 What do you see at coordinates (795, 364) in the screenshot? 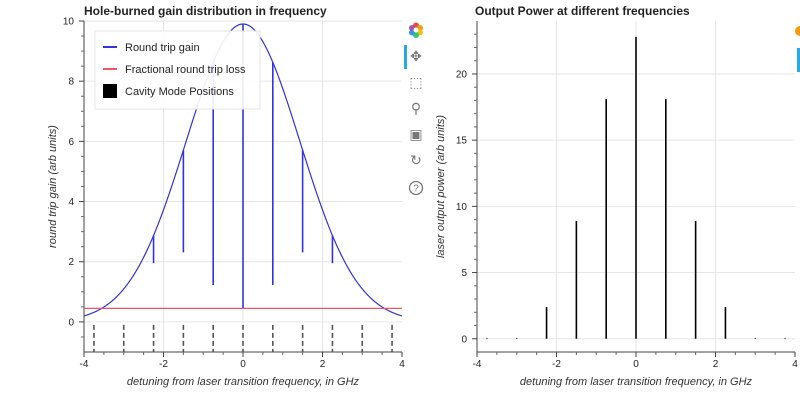
I see `power-x-tick-label-4: 4` at bounding box center [795, 364].